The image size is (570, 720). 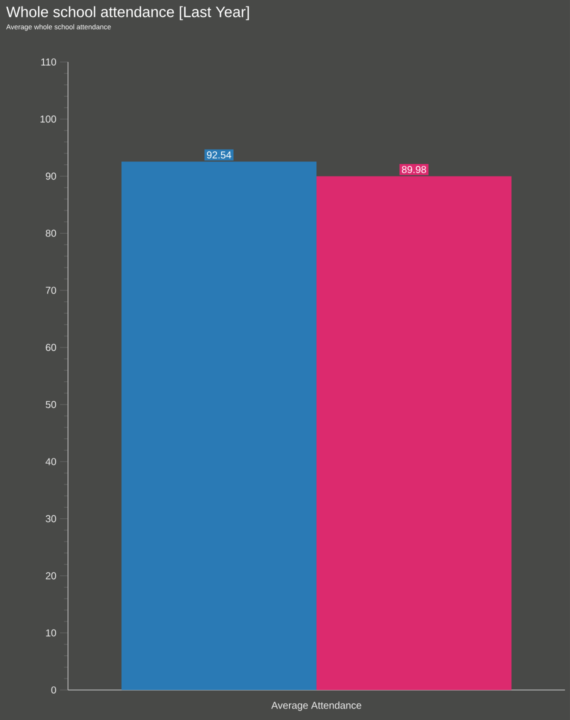 What do you see at coordinates (316, 706) in the screenshot?
I see `x-tick-label: Average Attendance` at bounding box center [316, 706].